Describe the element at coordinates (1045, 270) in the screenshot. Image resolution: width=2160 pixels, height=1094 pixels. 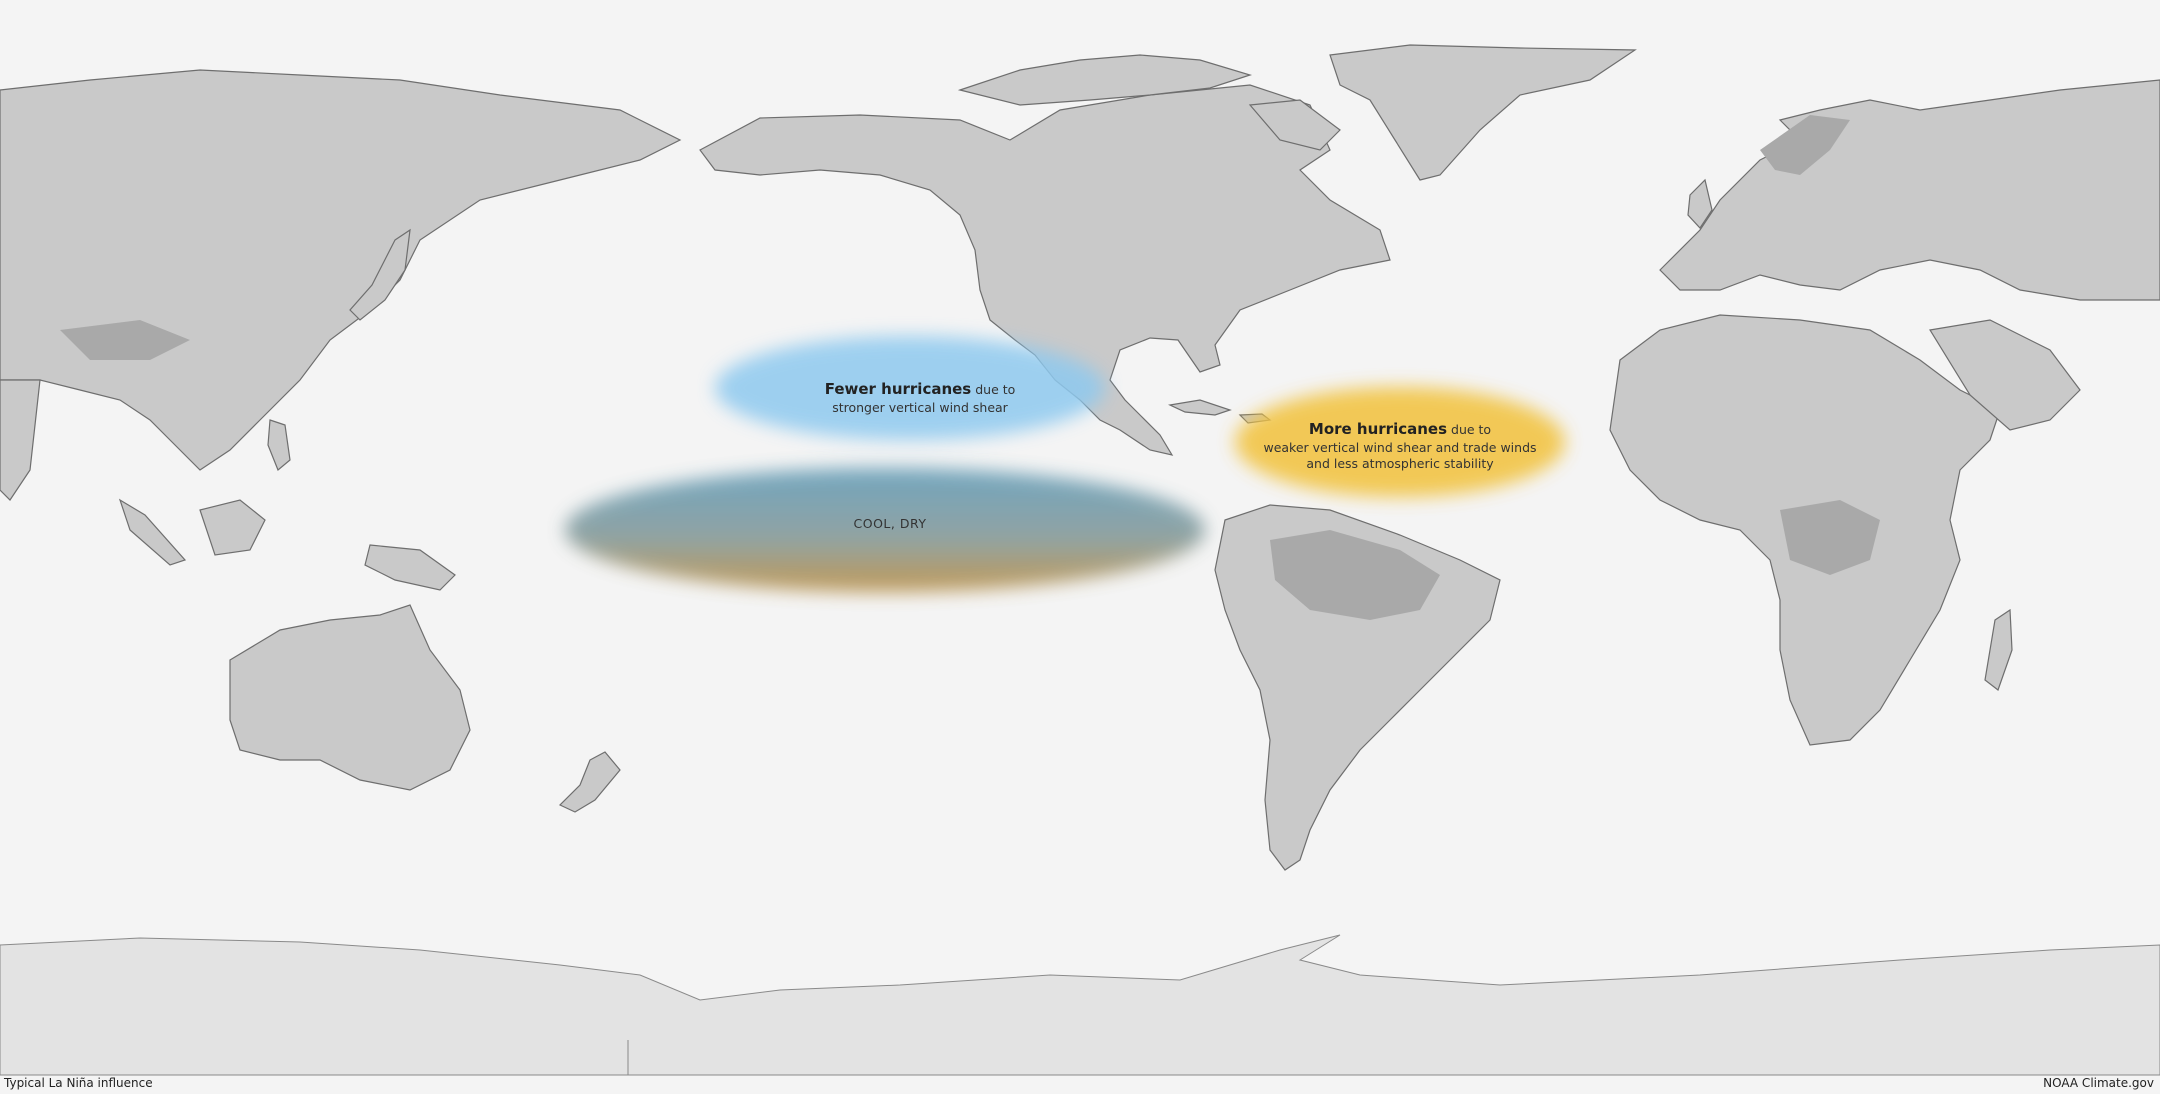
I see `north-america` at that location.